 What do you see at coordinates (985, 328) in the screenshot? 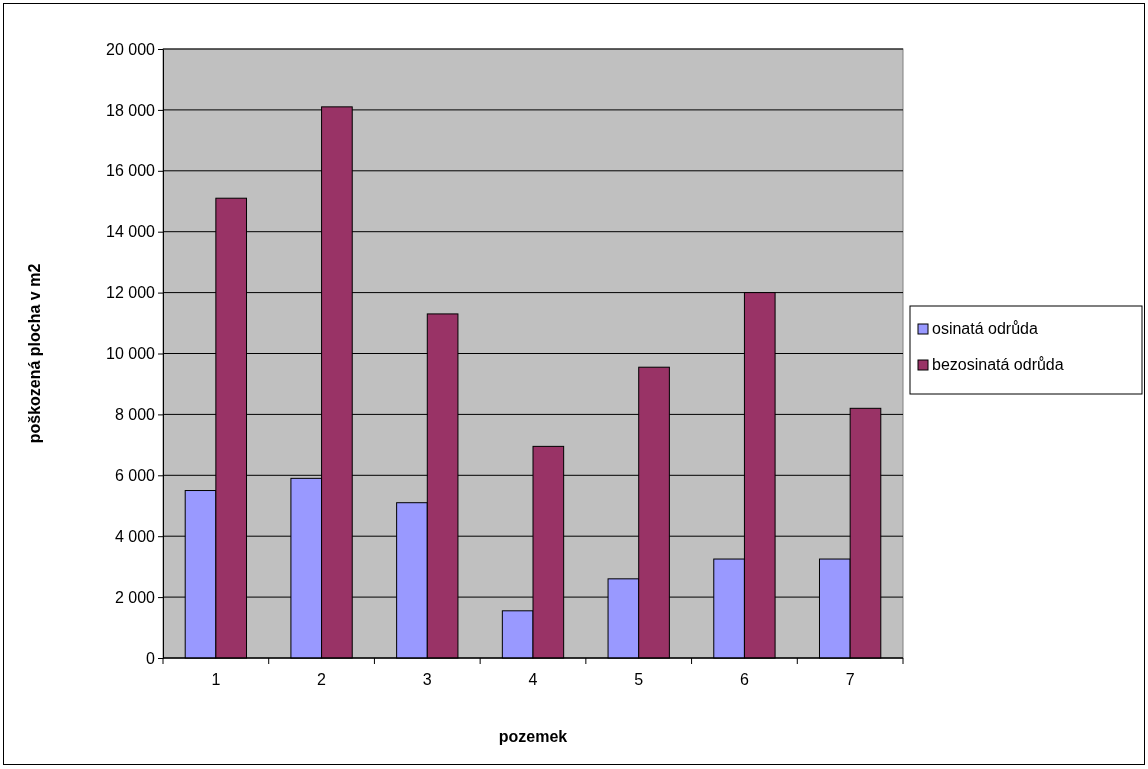
I see `legend-label: osinatá odrůda` at bounding box center [985, 328].